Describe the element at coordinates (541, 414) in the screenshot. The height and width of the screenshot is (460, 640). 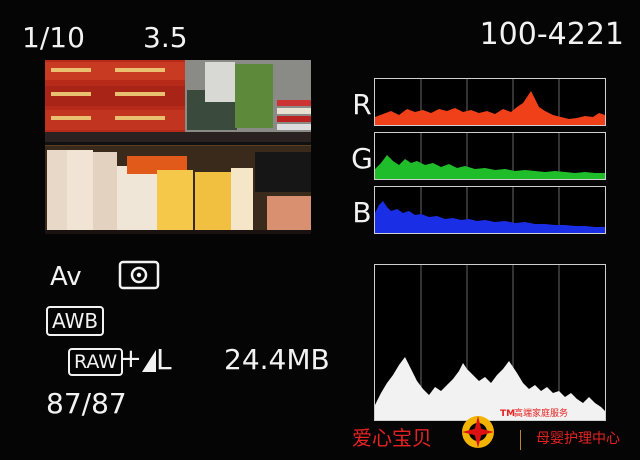
I see `watermark-subtitle: 高端家庭服务` at that location.